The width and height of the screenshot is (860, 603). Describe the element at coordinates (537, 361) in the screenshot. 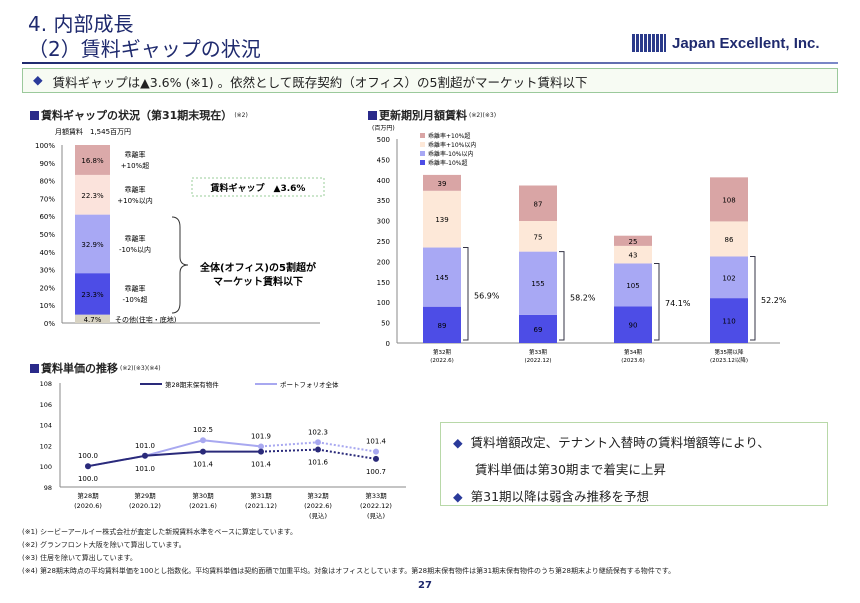

I see `x-tick-label: (2022.12)` at that location.